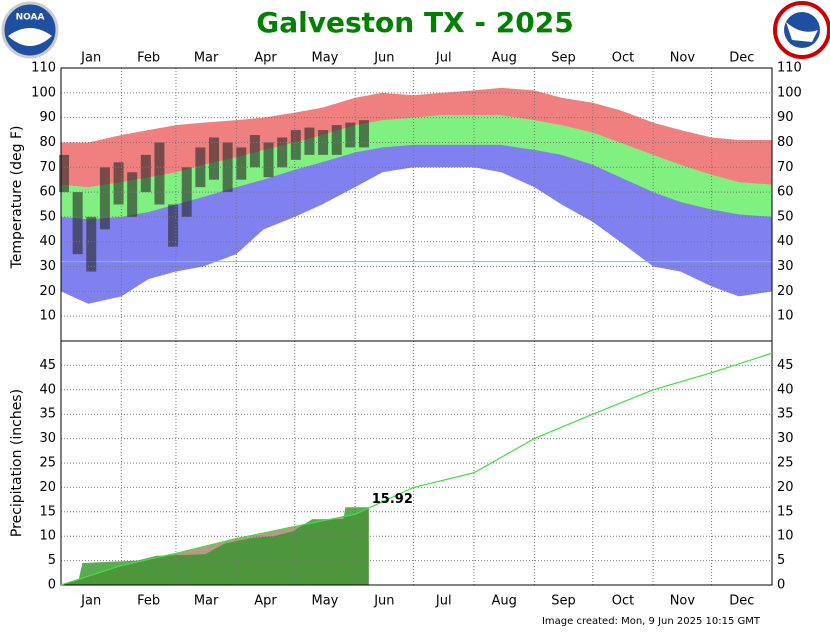  I want to click on noaa-logo: NOAA, so click(30, 30).